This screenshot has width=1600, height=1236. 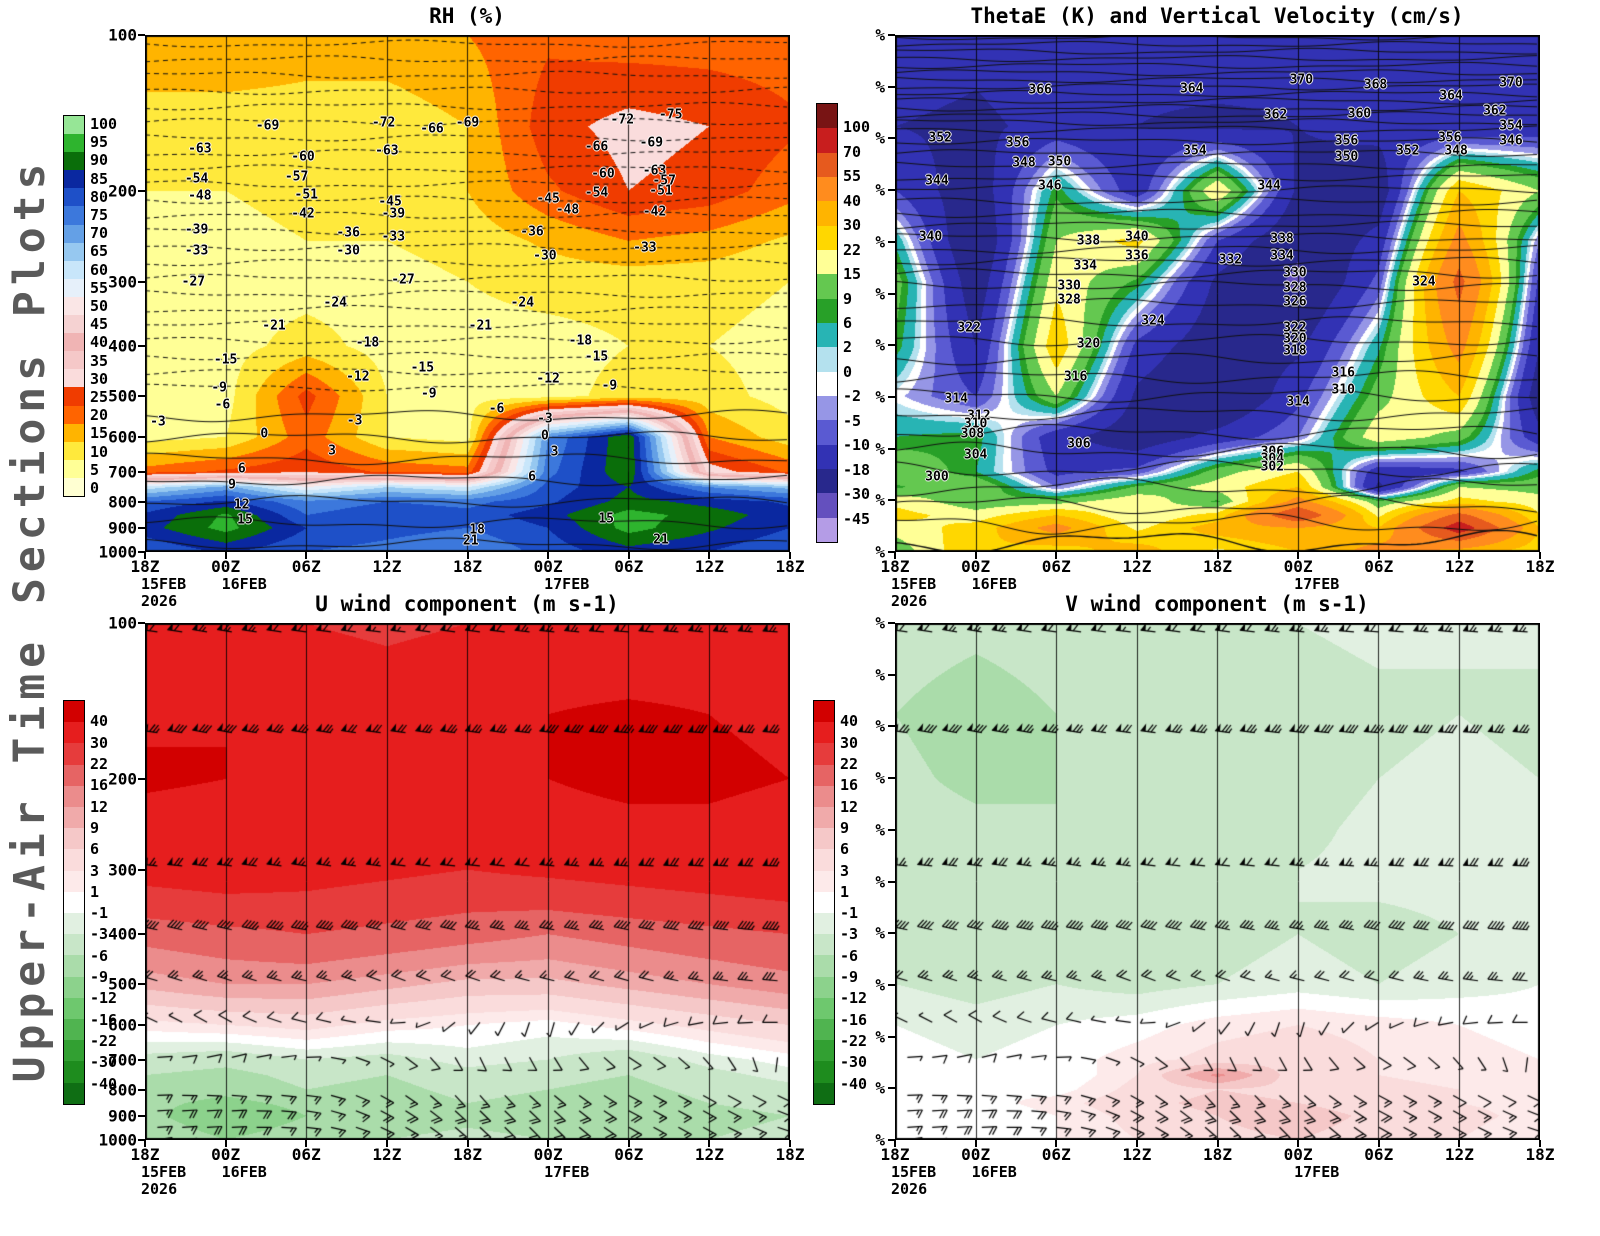 I want to click on figure-side-title: Upper-Air Time Sections Plots, so click(x=30, y=620).